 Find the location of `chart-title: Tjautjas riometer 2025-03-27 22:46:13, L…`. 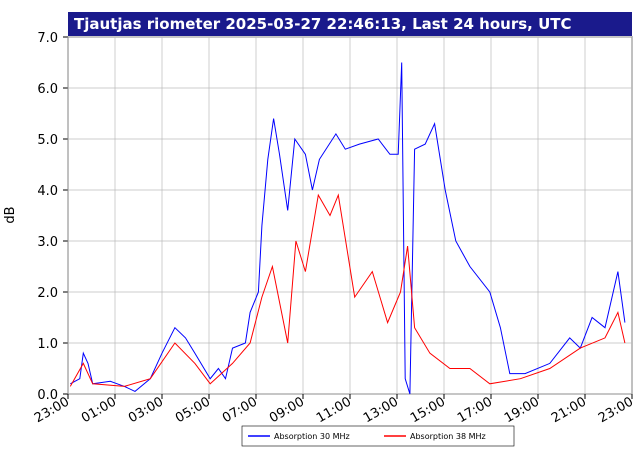

chart-title: Tjautjas riometer 2025-03-27 22:46:13, L… is located at coordinates (323, 24).